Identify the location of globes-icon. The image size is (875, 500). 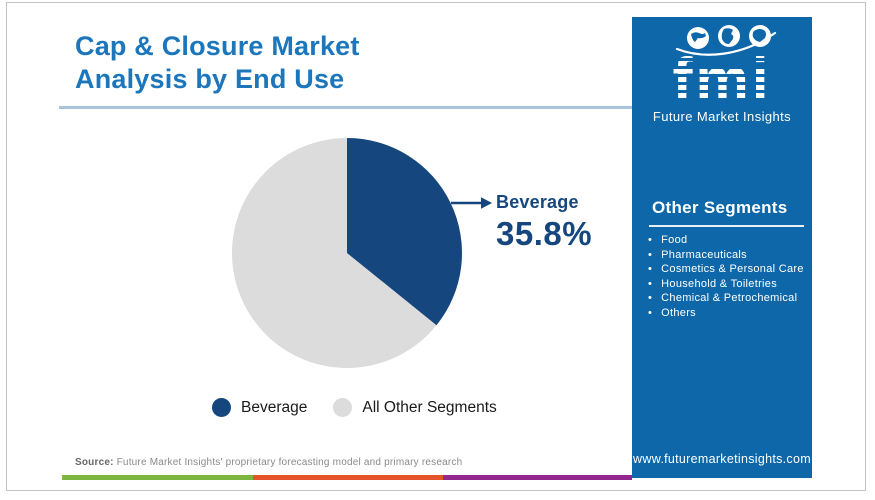
(726, 40).